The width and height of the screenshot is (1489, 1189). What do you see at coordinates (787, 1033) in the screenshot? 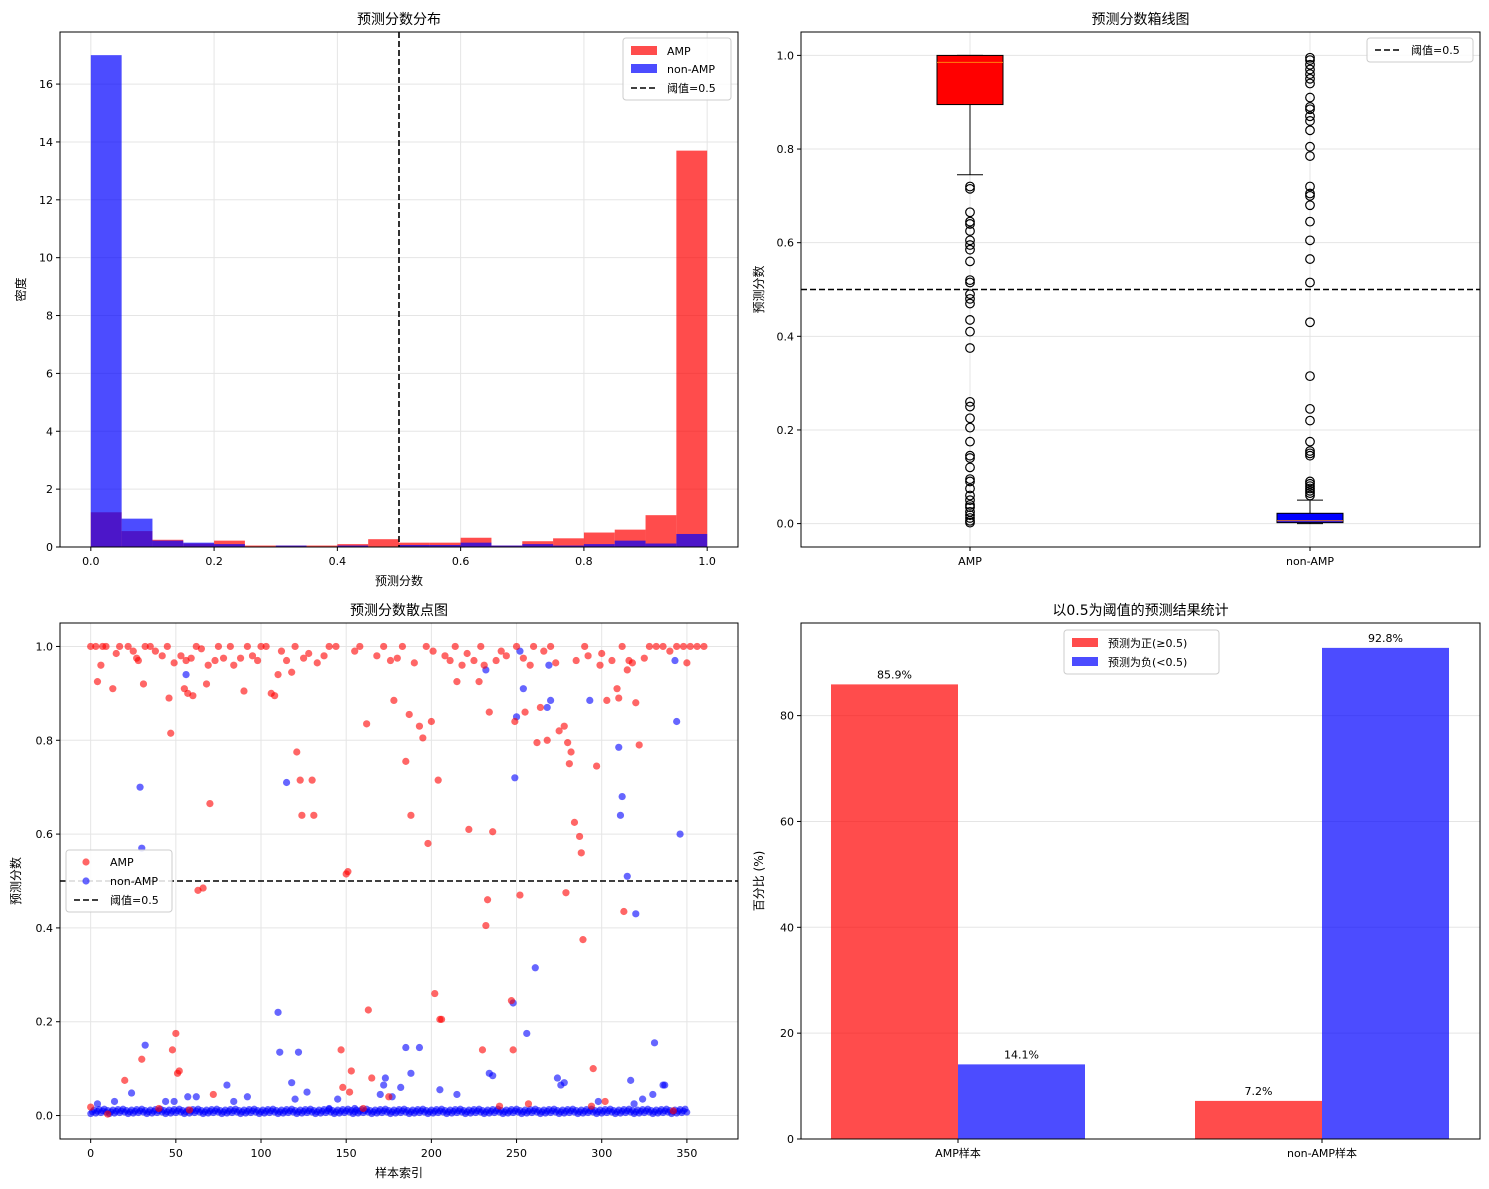
I see `y-tick-label: 20` at bounding box center [787, 1033].